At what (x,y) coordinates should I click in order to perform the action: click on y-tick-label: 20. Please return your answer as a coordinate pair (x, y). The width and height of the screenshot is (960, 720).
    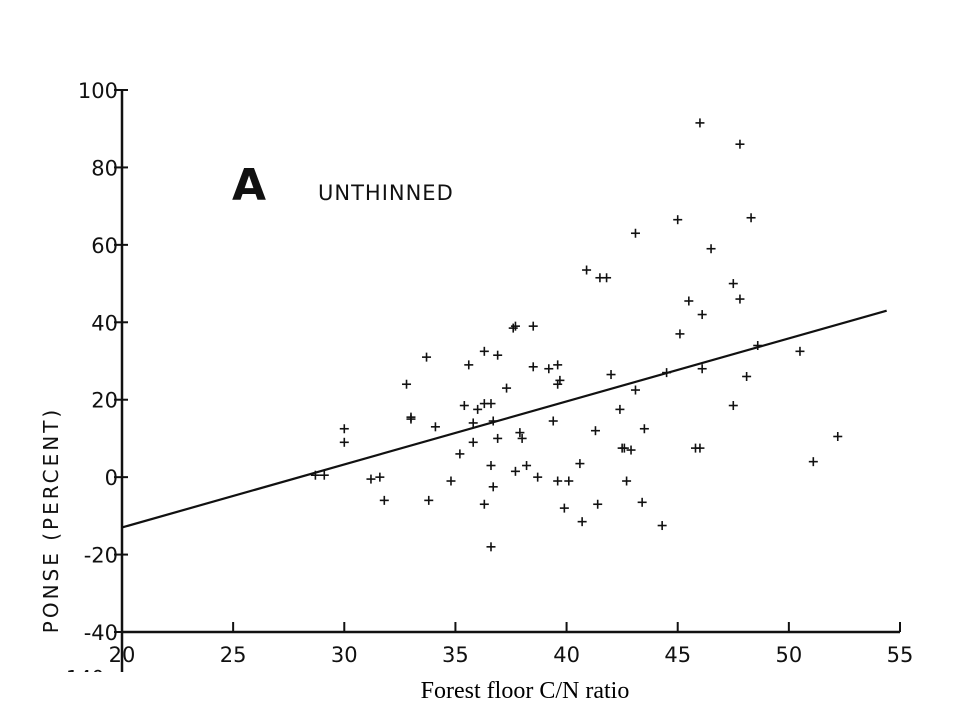
    Looking at the image, I should click on (104, 401).